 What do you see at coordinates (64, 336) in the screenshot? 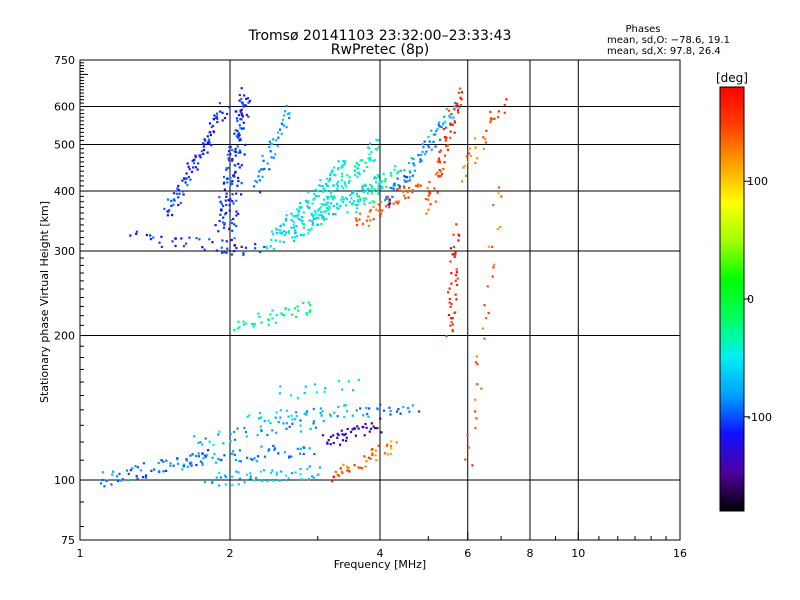
I see `y-tick-label: 200` at bounding box center [64, 336].